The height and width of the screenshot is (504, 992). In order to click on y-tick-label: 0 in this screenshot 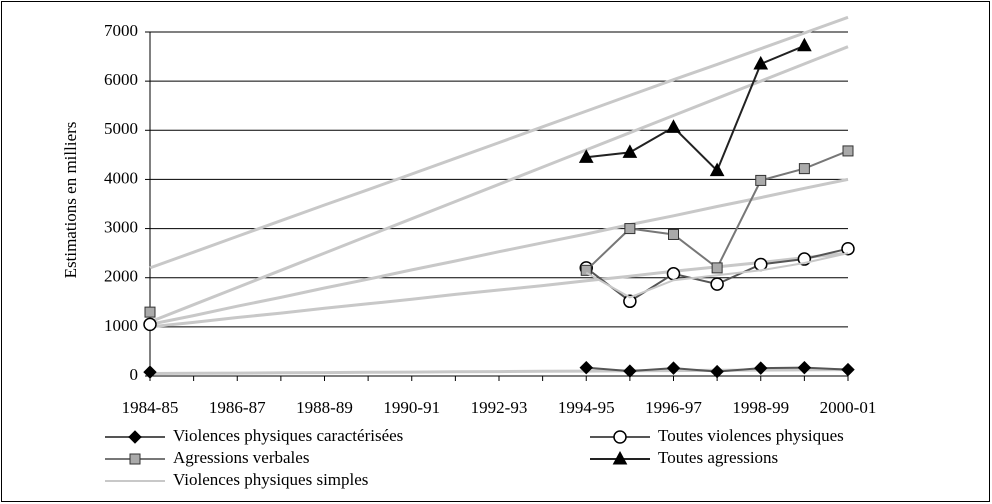, I will do `click(134, 374)`.